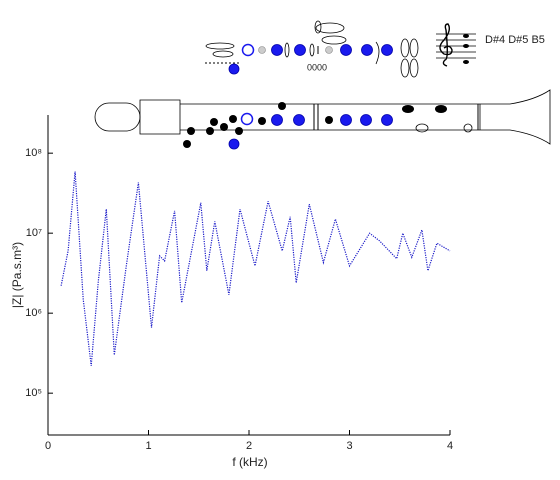 The image size is (560, 480). I want to click on x-tick-label: 2, so click(249, 446).